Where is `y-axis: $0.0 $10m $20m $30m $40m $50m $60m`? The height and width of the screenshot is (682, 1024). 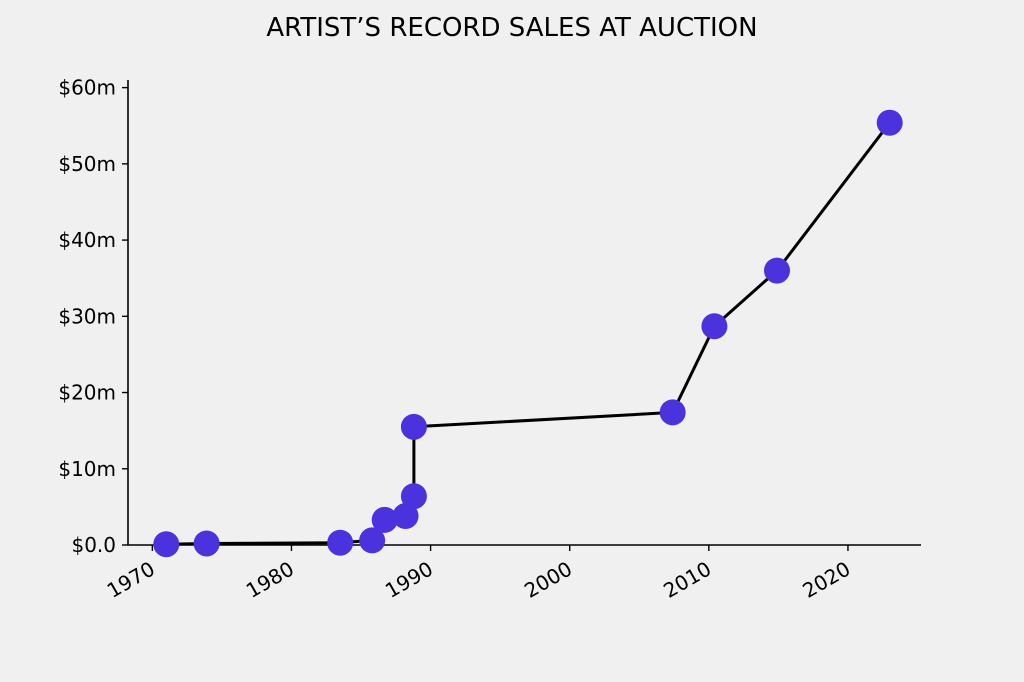
y-axis: $0.0 $10m $20m $30m $40m $50m $60m is located at coordinates (93, 316).